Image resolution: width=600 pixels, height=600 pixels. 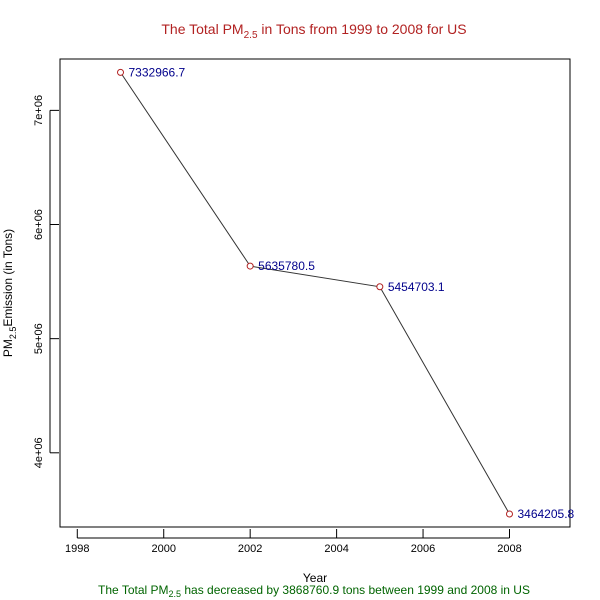 I want to click on x-axis: 1998 2000 2002 2004 2006 2008, so click(x=293, y=542).